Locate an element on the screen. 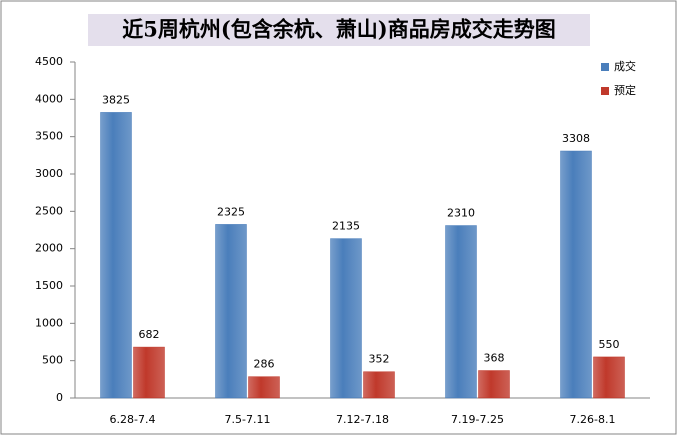 The width and height of the screenshot is (677, 435). y-tick-label: 1000 is located at coordinates (49, 322).